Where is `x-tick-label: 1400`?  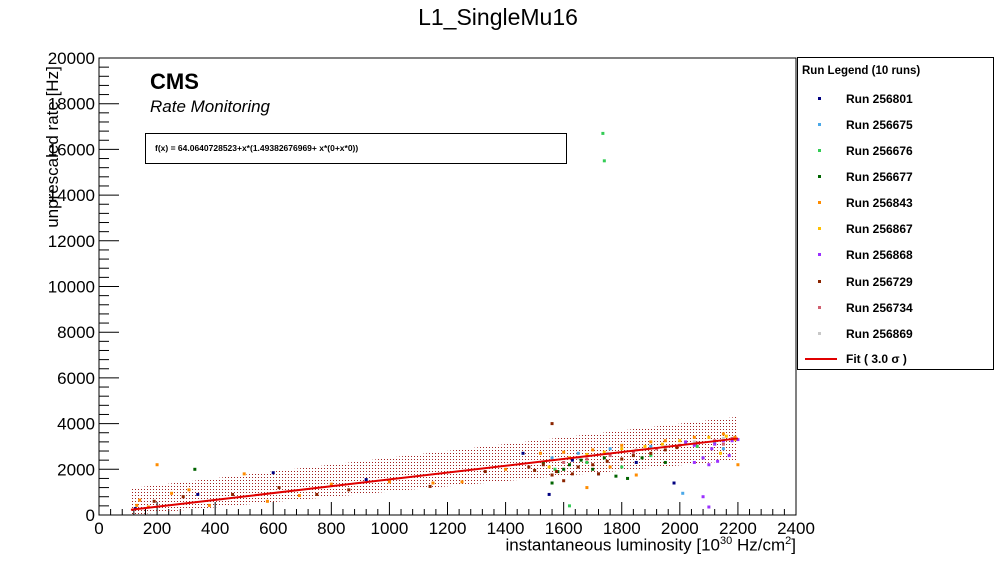
x-tick-label: 1400 is located at coordinates (506, 528).